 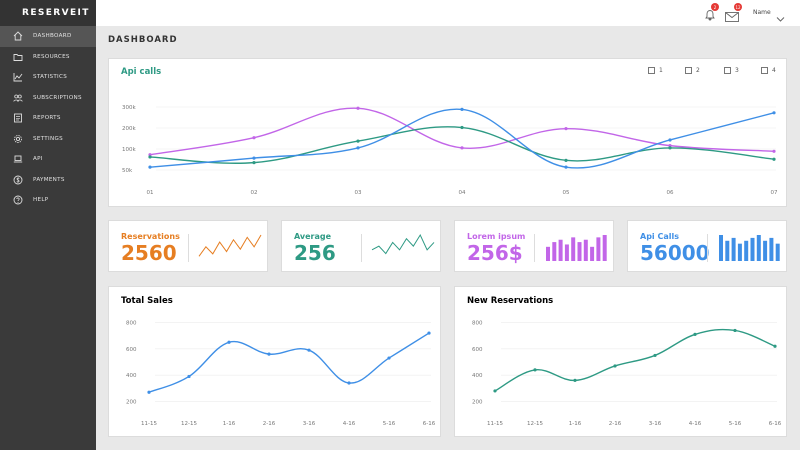 I want to click on sidebar-item-dashboard: DASHBOARD, so click(x=48, y=36).